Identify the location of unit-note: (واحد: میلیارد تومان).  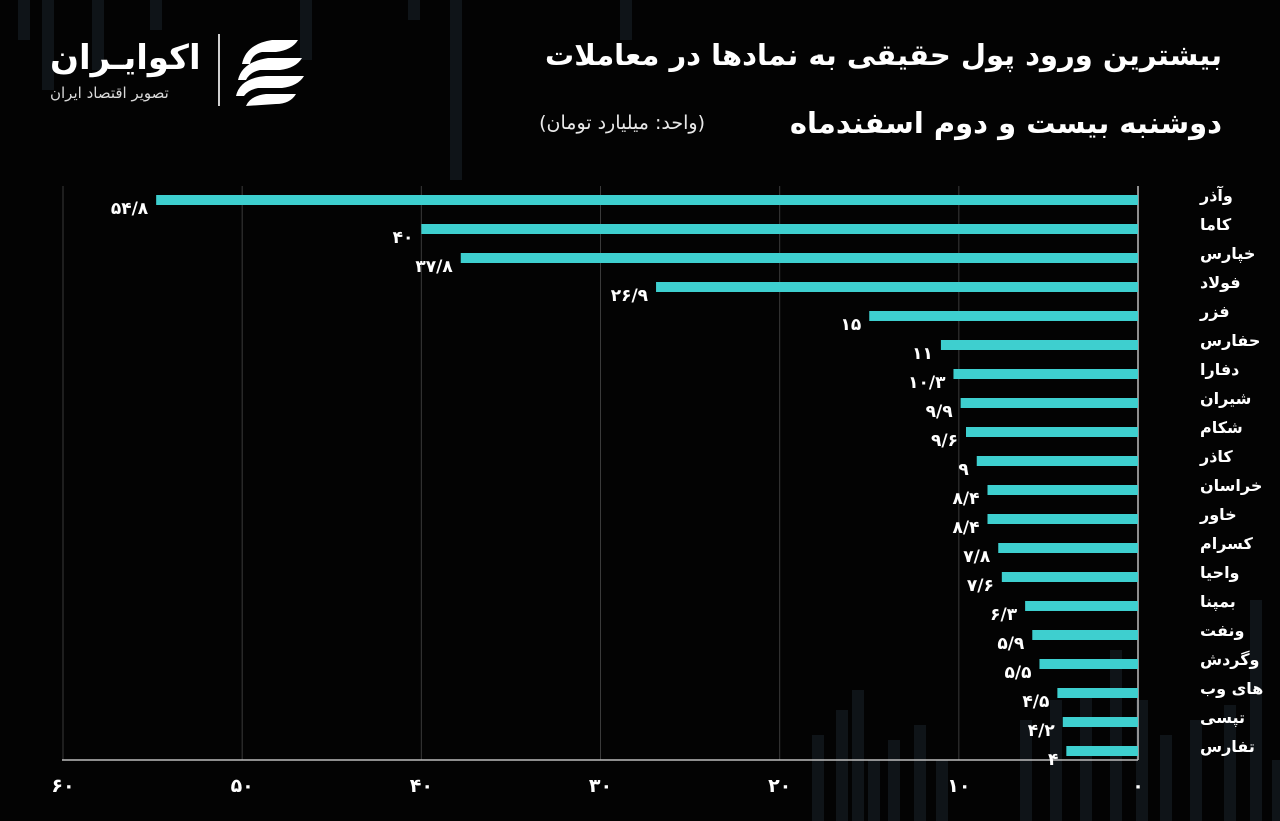
(622, 123).